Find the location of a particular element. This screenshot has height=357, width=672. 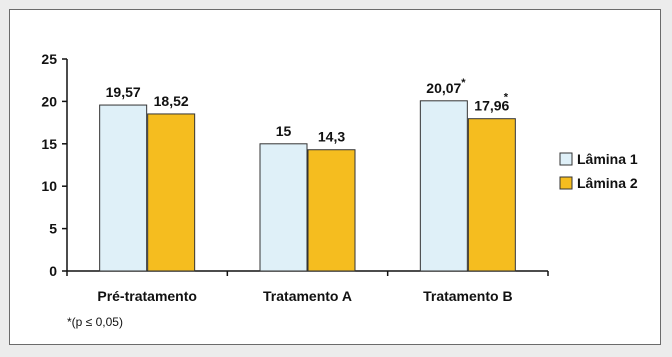

y-tick-label: 5 is located at coordinates (53, 229).